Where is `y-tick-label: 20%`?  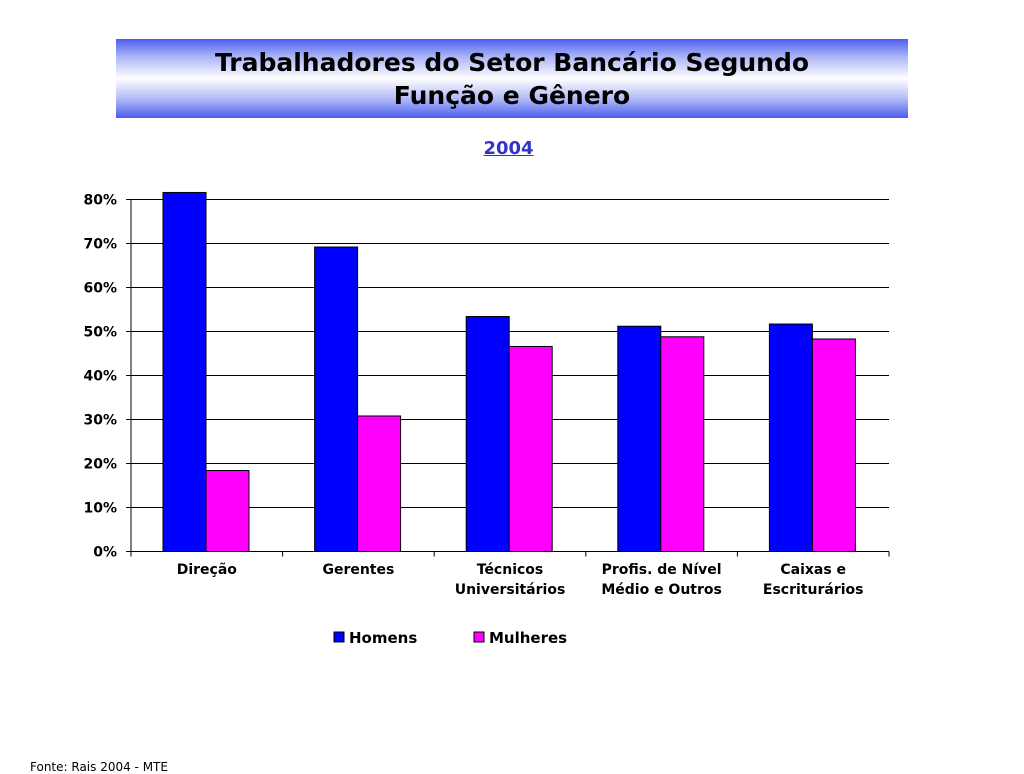 y-tick-label: 20% is located at coordinates (100, 465).